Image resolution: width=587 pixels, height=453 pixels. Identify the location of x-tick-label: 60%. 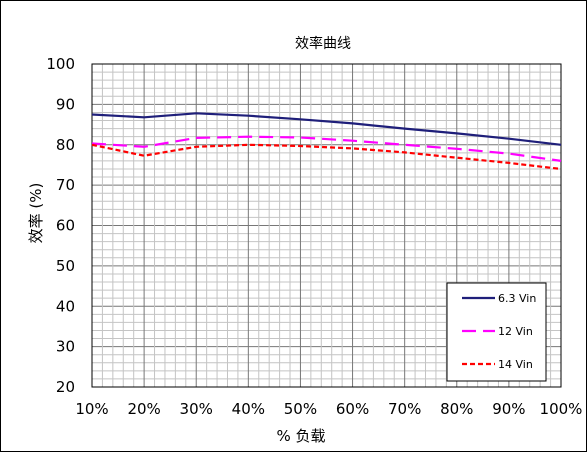
(352, 409).